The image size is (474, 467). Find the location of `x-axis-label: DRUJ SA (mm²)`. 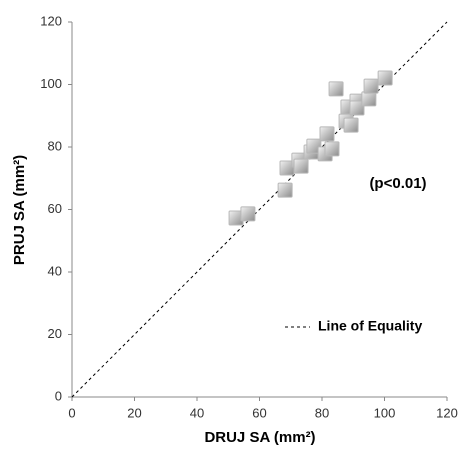

x-axis-label: DRUJ SA (mm²) is located at coordinates (259, 437).